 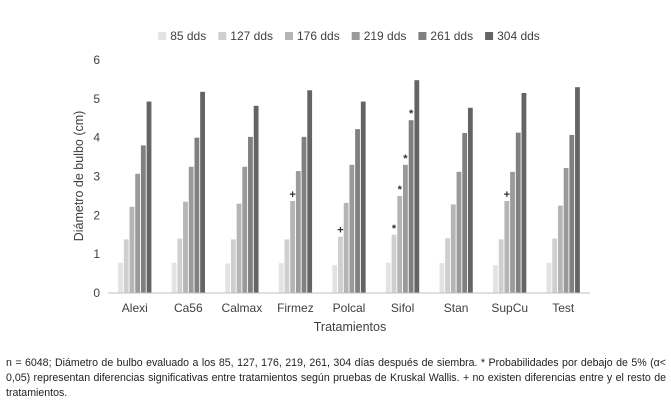 I want to click on bar-alexi-127-dds, so click(x=126, y=266).